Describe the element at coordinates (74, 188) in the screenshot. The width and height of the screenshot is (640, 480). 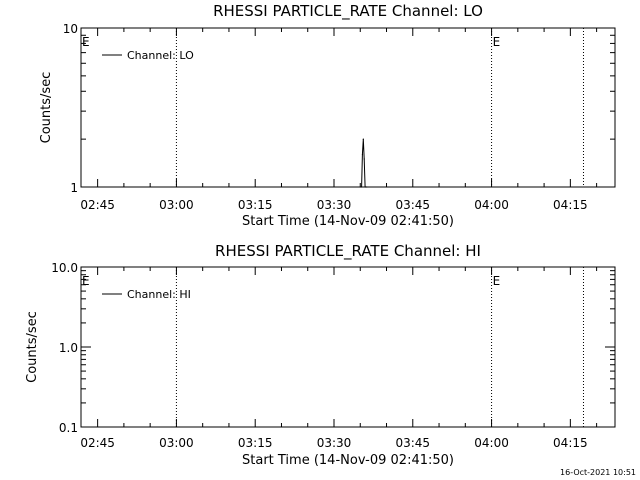
I see `y-tick-label: 1` at that location.